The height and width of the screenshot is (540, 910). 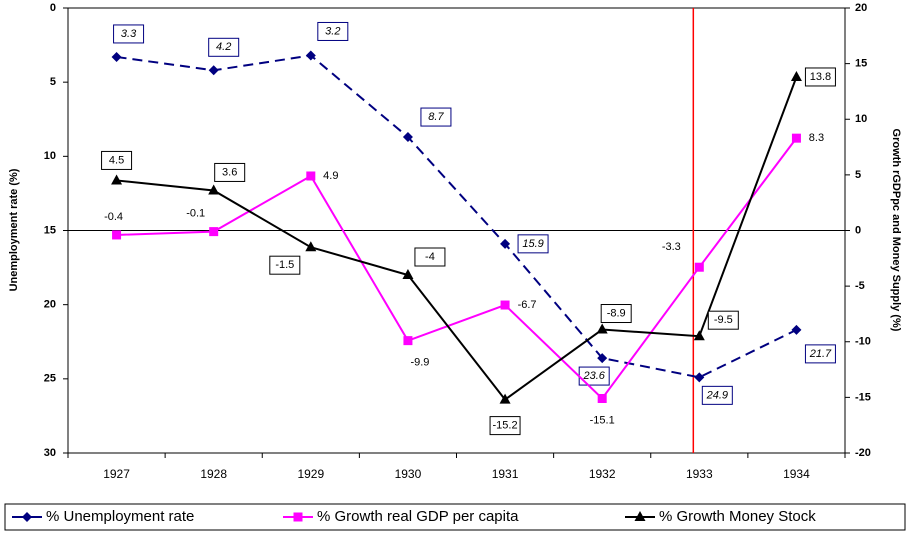 I want to click on data-label: 4.5, so click(x=116, y=160).